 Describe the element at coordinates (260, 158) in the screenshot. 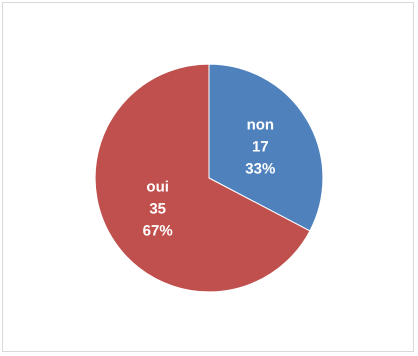

I see `data-label: 17 33%` at that location.